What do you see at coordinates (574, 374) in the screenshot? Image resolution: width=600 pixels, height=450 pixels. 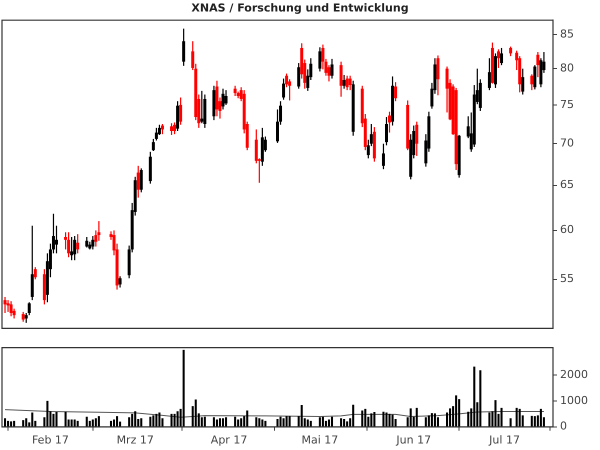 I see `y-tick-label: 2000` at bounding box center [574, 374].